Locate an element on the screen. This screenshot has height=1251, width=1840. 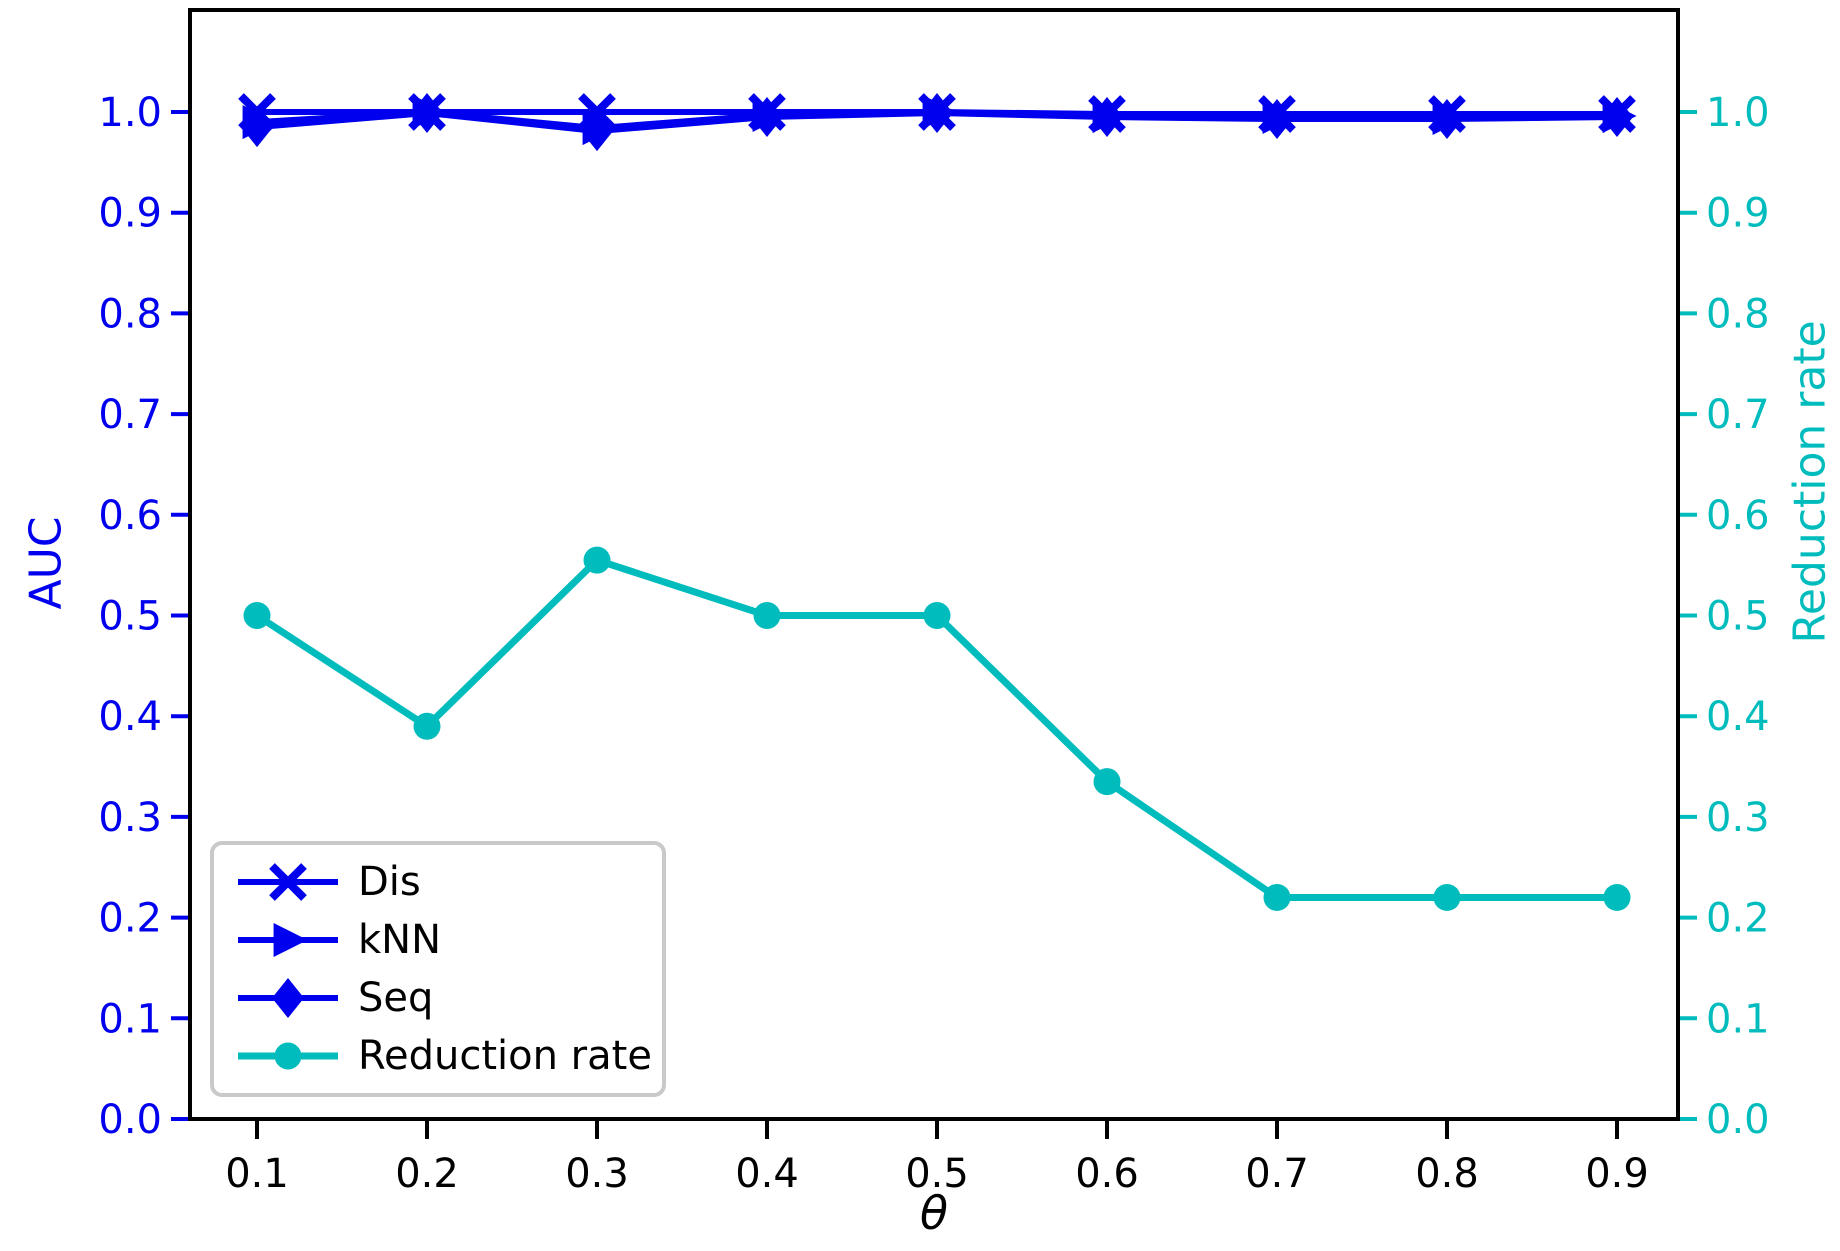
y-axis-label-right: Reduction rate is located at coordinates (1810, 482).